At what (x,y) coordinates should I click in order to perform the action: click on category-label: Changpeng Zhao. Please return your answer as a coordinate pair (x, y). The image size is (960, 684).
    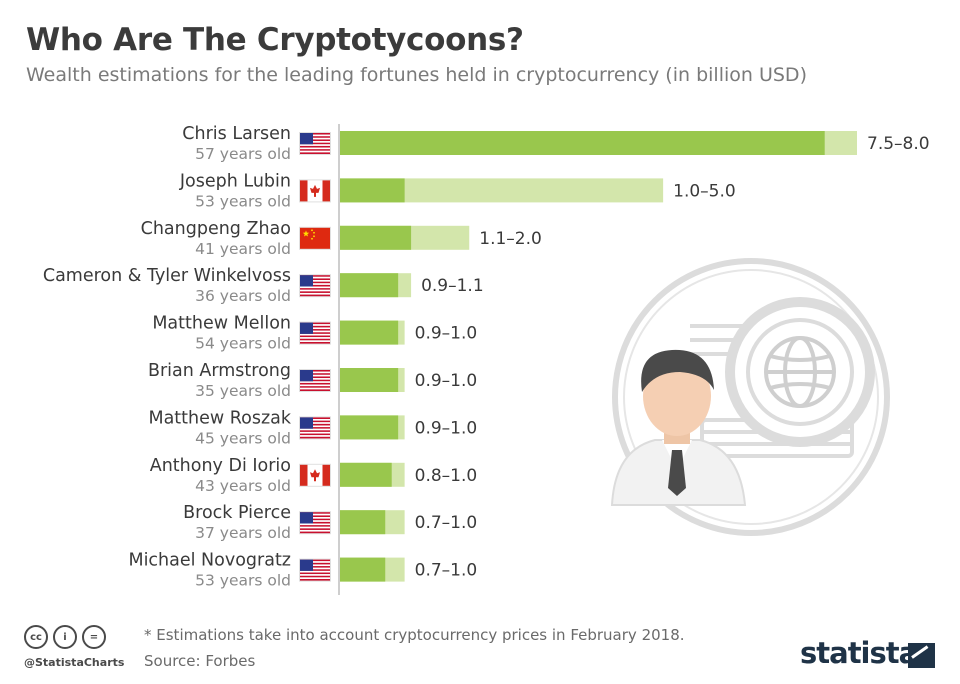
    Looking at the image, I should click on (216, 229).